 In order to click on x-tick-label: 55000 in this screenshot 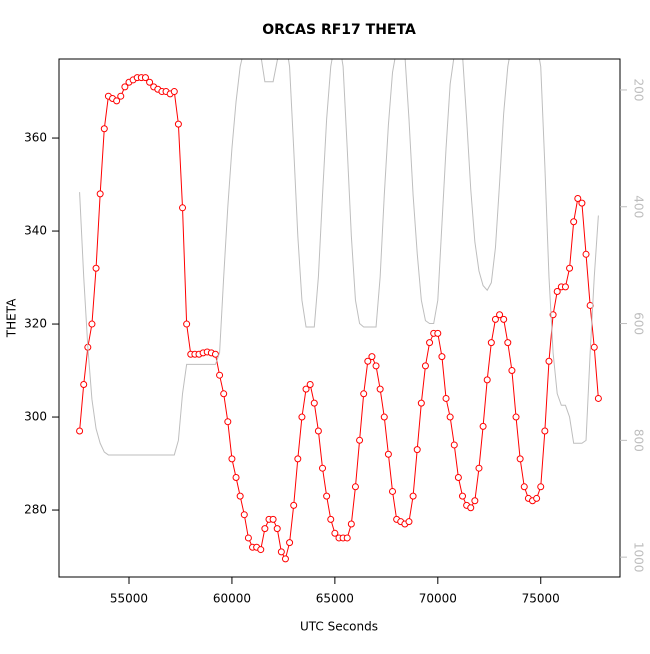, I will do `click(129, 599)`.